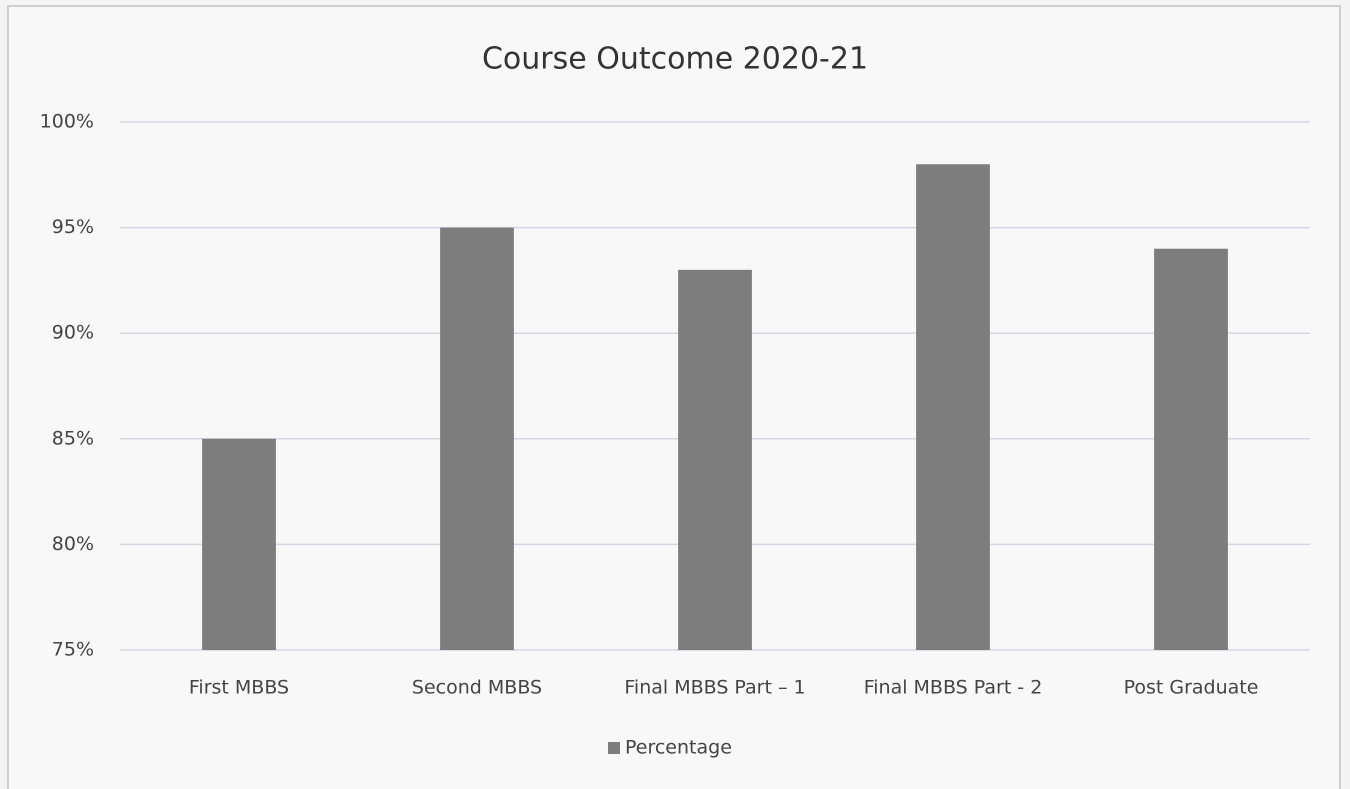  Describe the element at coordinates (678, 748) in the screenshot. I see `legend-label: Percentage` at that location.